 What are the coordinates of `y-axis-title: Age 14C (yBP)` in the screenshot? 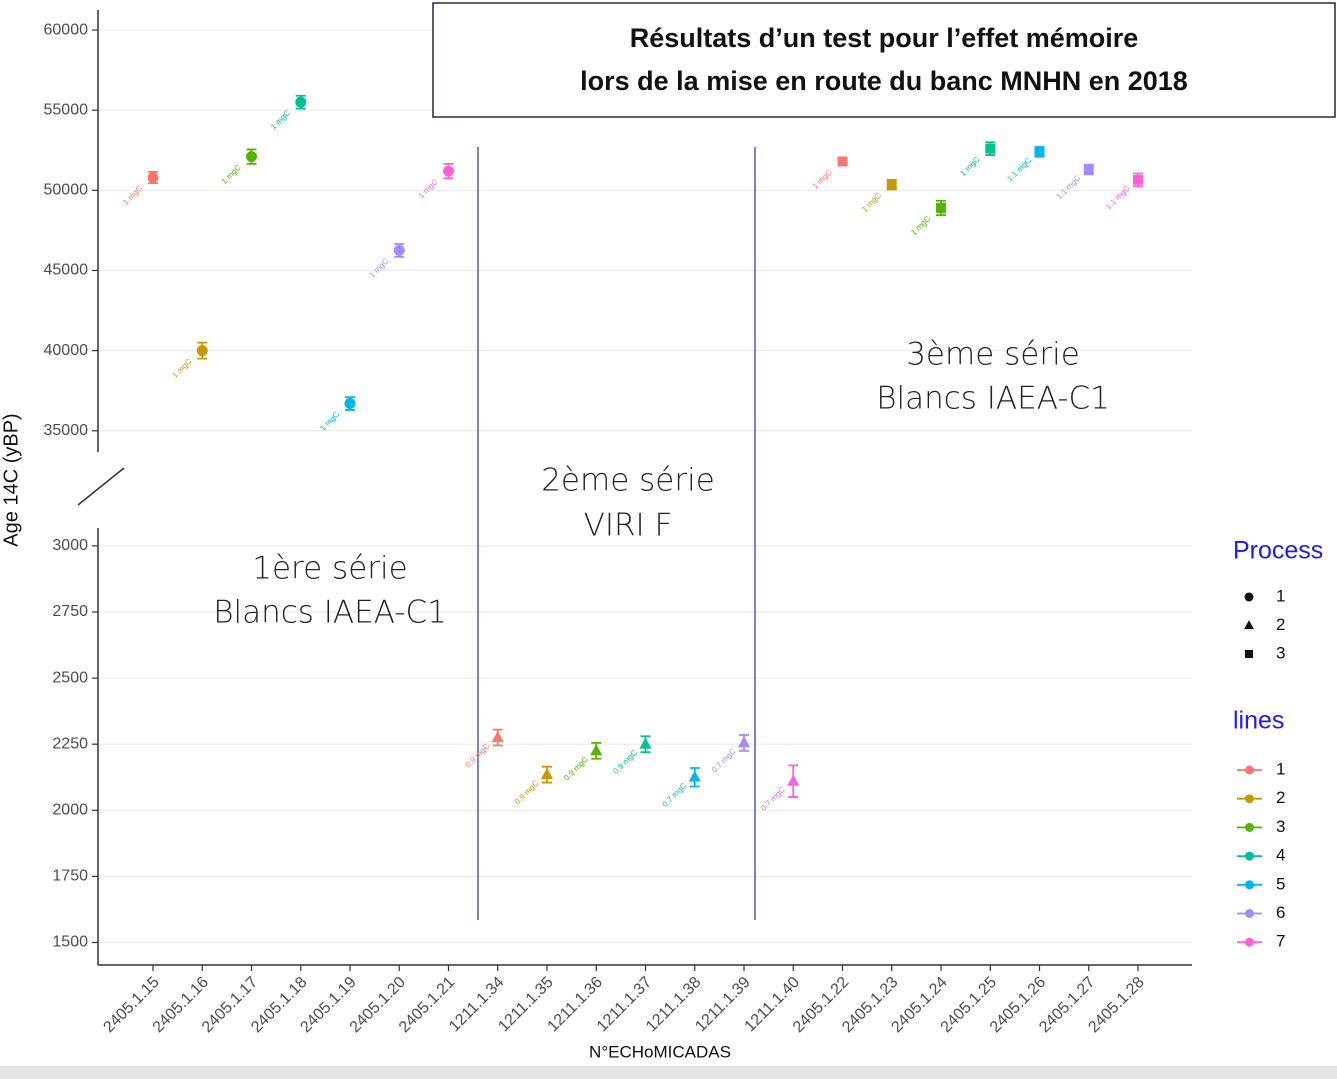 It's located at (11, 479).